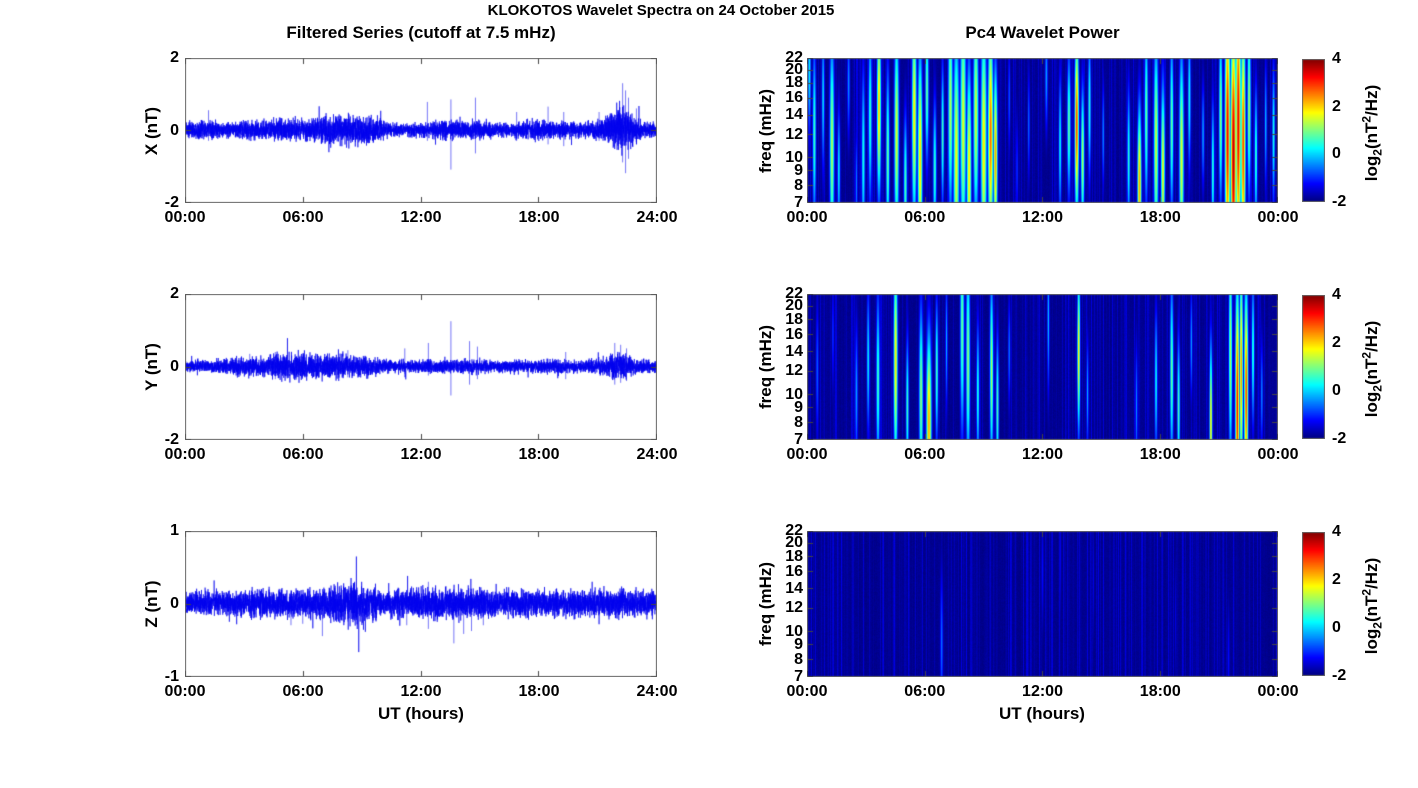 This screenshot has width=1418, height=788. I want to click on right-column-title: Pc4 Wavelet Power, so click(1042, 32).